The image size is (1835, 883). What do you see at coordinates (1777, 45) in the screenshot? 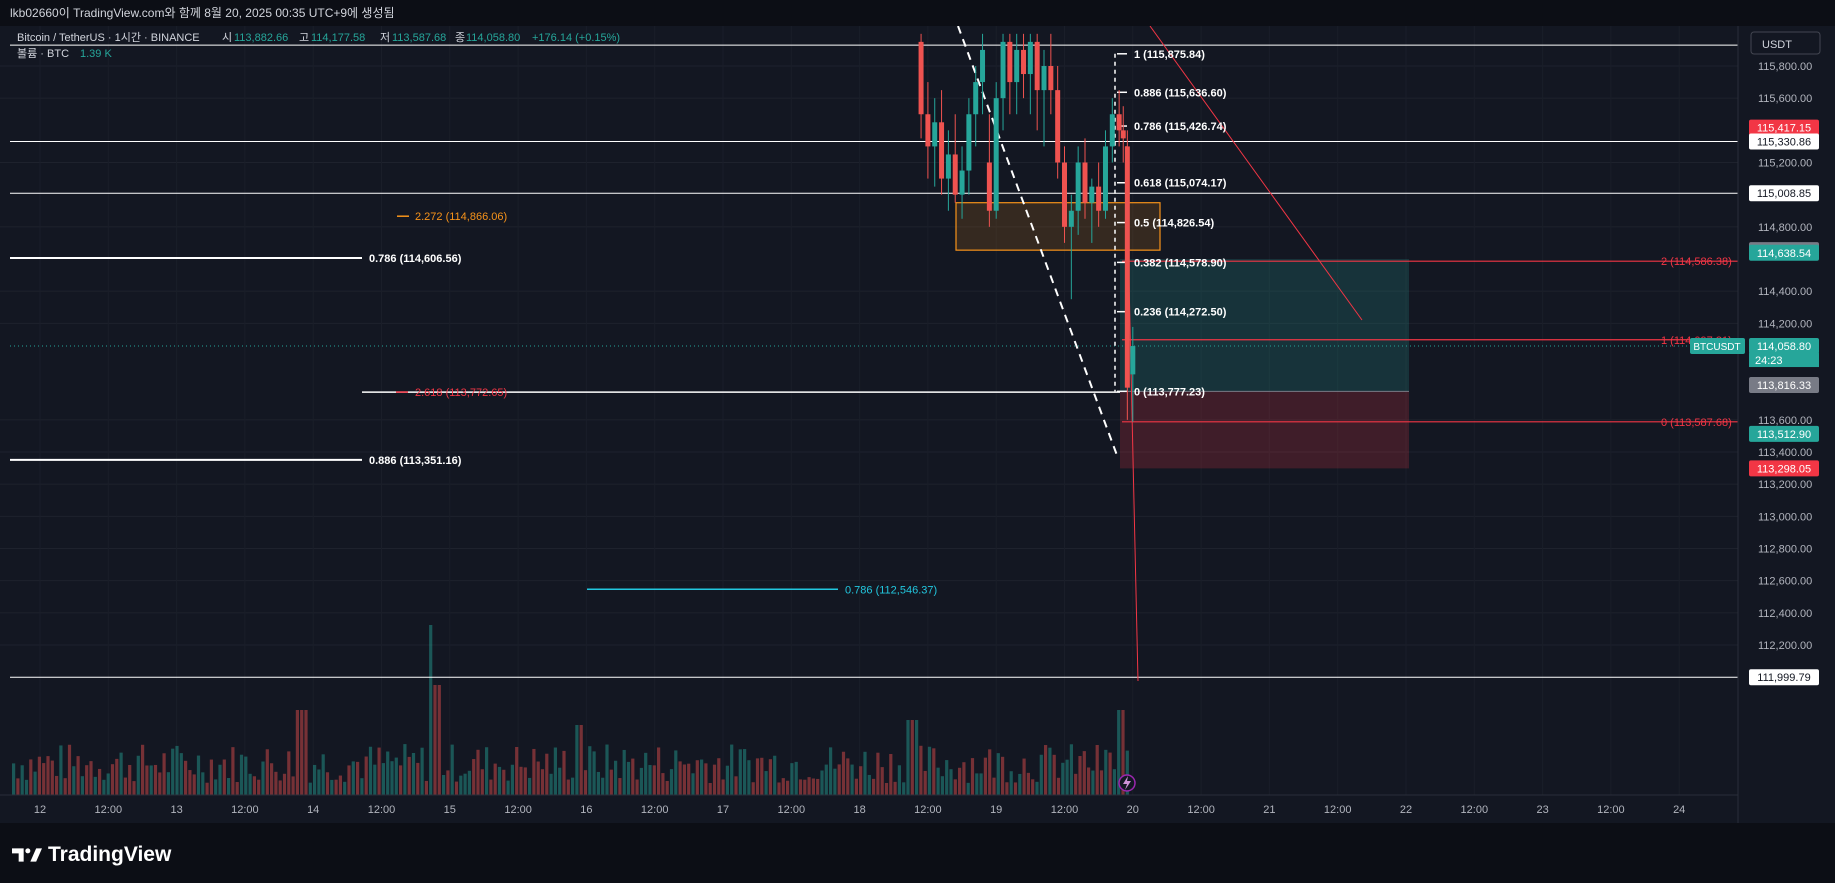
I see `currency-button-label: USDT` at bounding box center [1777, 45].